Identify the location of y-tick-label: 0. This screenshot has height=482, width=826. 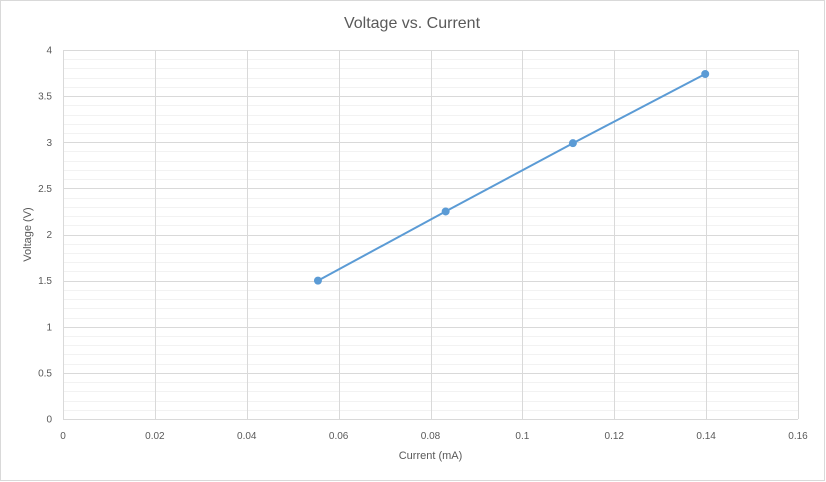
(49, 420).